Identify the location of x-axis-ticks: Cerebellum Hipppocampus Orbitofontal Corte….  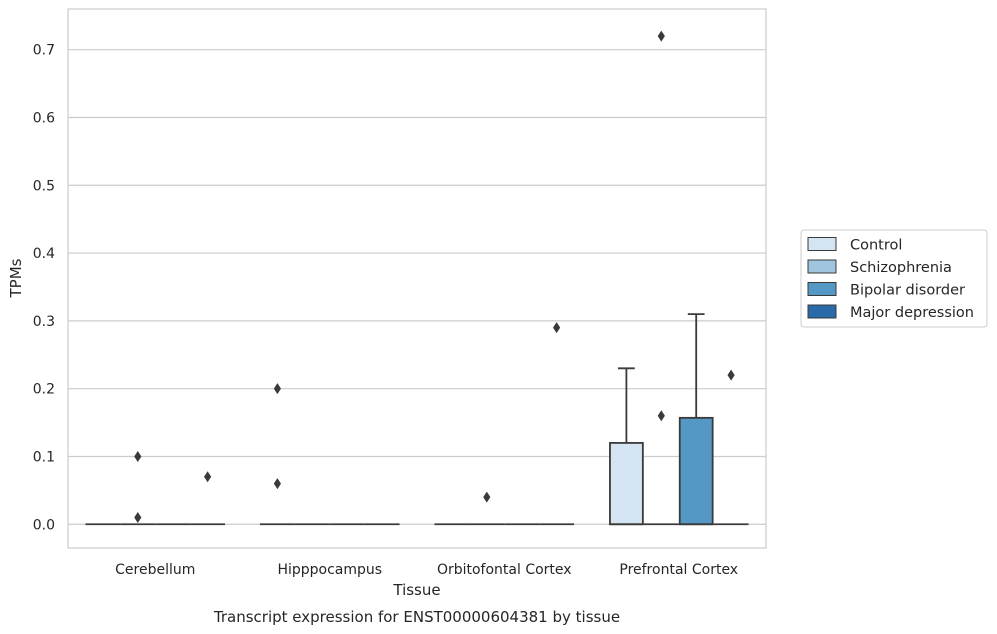
(426, 570).